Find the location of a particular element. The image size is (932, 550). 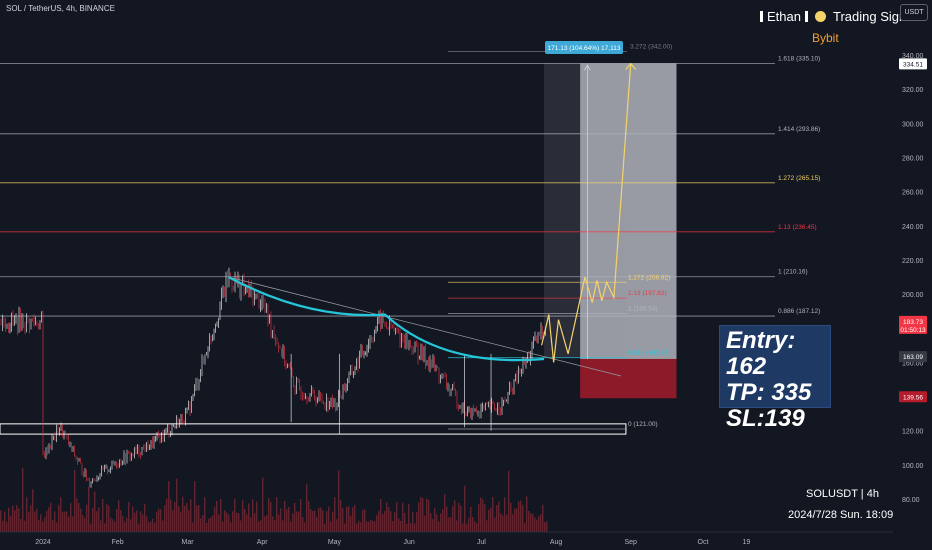

tp-label: TP: 335 is located at coordinates (769, 392).